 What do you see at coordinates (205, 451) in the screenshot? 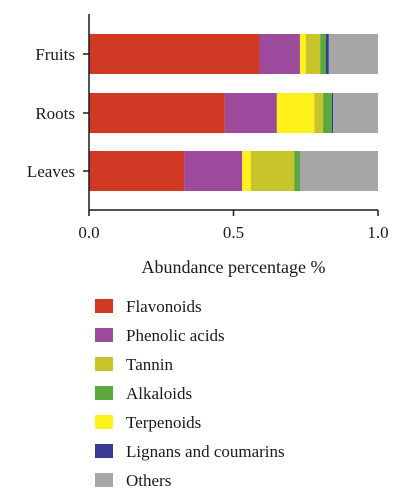
I see `legend-label-lignans-and-coumarins: Lignans and coumarins` at bounding box center [205, 451].